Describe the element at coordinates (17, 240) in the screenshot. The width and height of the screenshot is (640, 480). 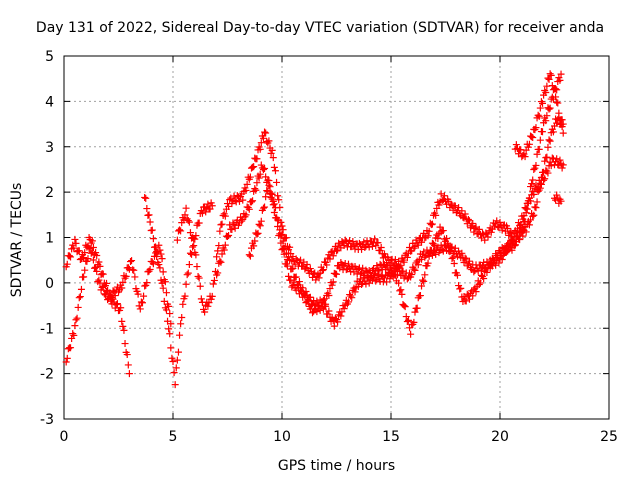
I see `y-axis-label-wrap: SDTVAR / TECUs` at that location.